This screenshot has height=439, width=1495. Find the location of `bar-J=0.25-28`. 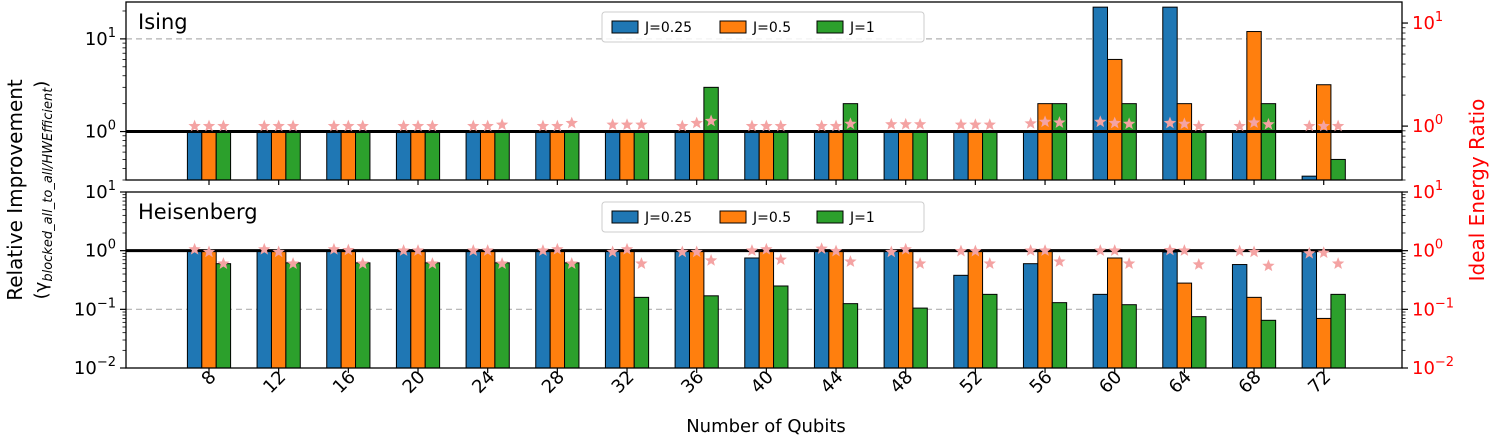

bar-J=0.25-28 is located at coordinates (543, 156).